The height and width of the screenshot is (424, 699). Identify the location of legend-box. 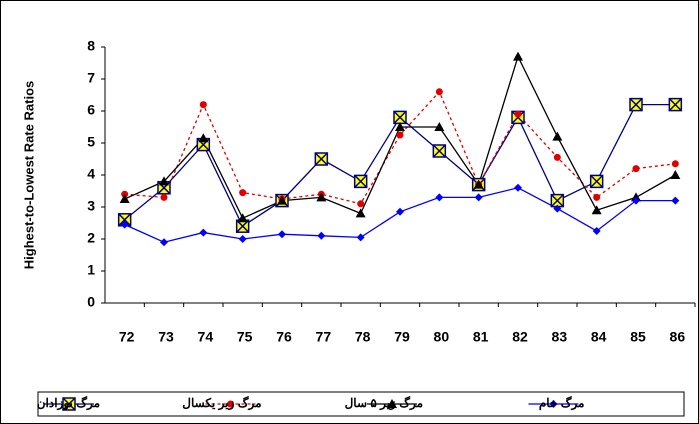
(361, 404).